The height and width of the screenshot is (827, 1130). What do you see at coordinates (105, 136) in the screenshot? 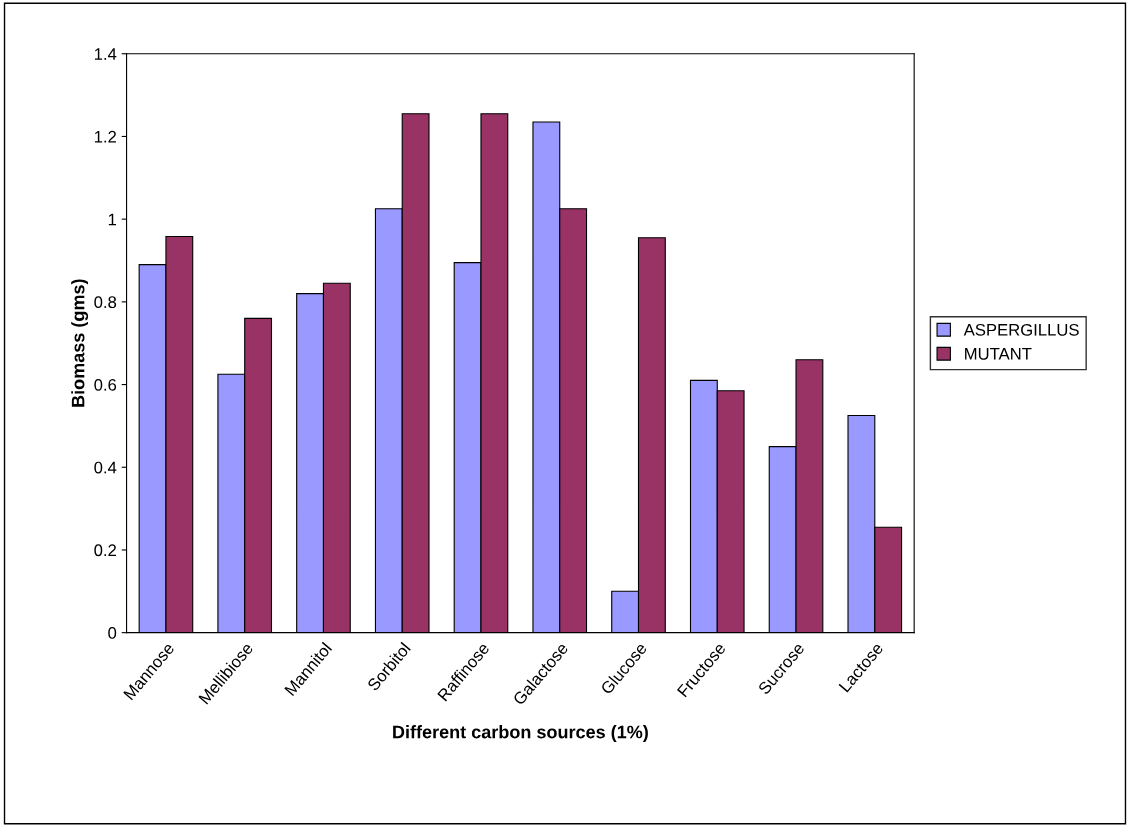
I see `y-tick-label: 1.2` at bounding box center [105, 136].